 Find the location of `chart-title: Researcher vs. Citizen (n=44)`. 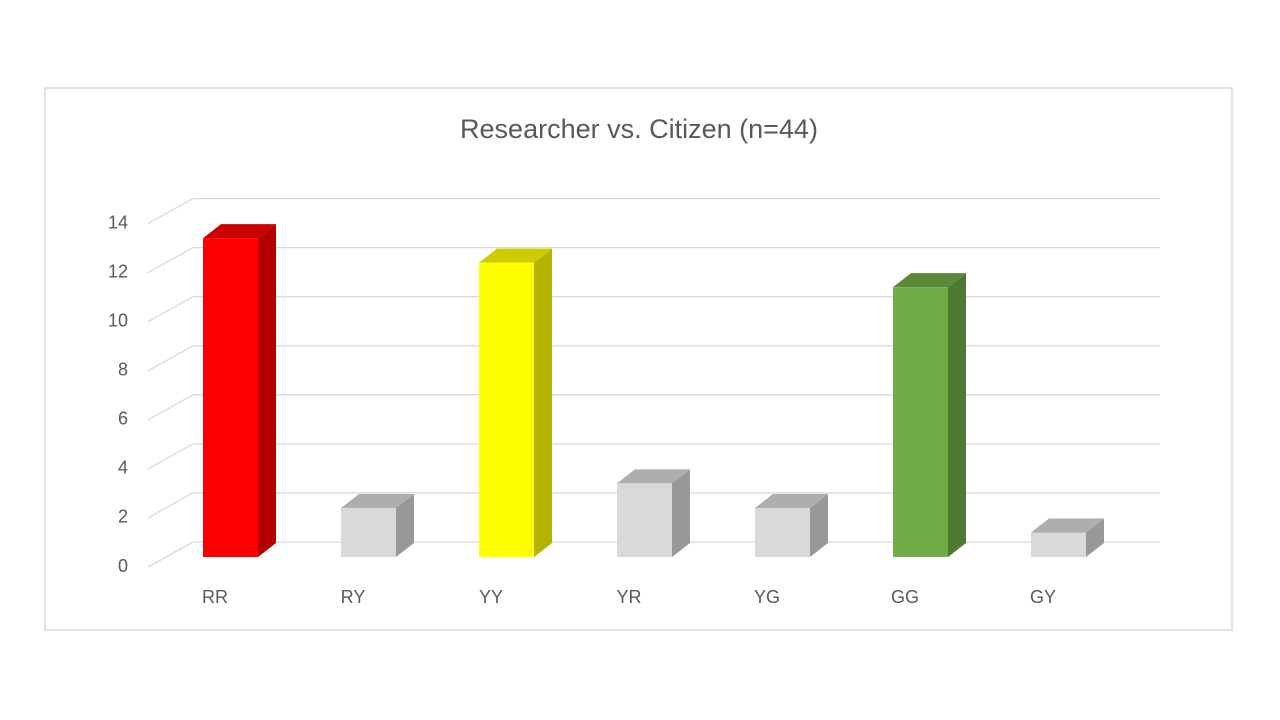

chart-title: Researcher vs. Citizen (n=44) is located at coordinates (639, 129).